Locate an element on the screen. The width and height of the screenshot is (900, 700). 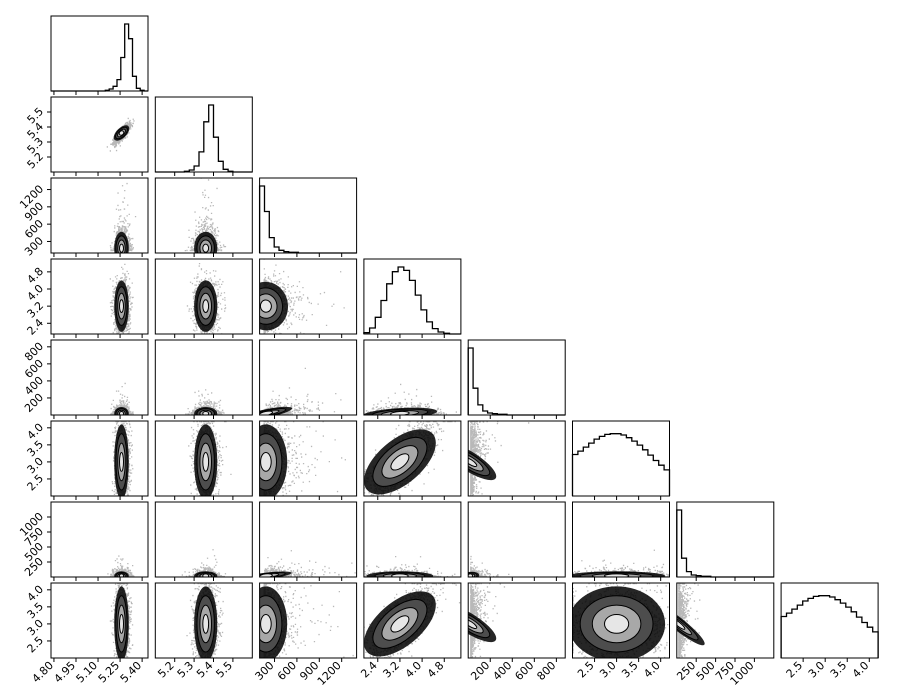
y-tick-label-4-3: 800 is located at coordinates (34, 352).